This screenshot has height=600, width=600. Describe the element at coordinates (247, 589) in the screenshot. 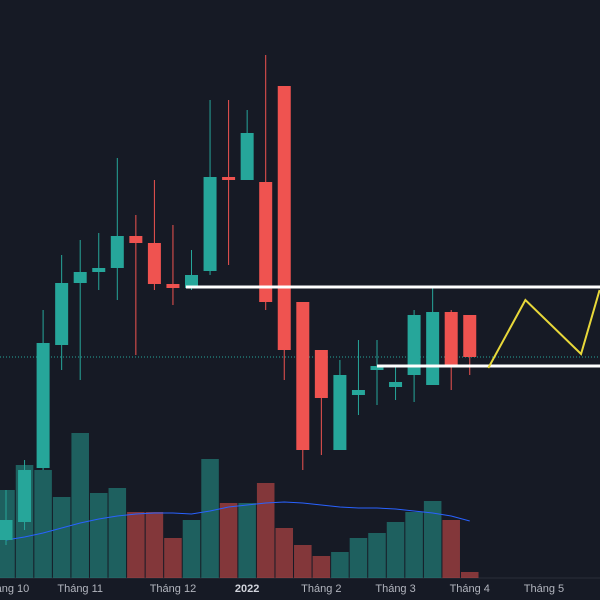

I see `x-tick-label: 2022` at that location.